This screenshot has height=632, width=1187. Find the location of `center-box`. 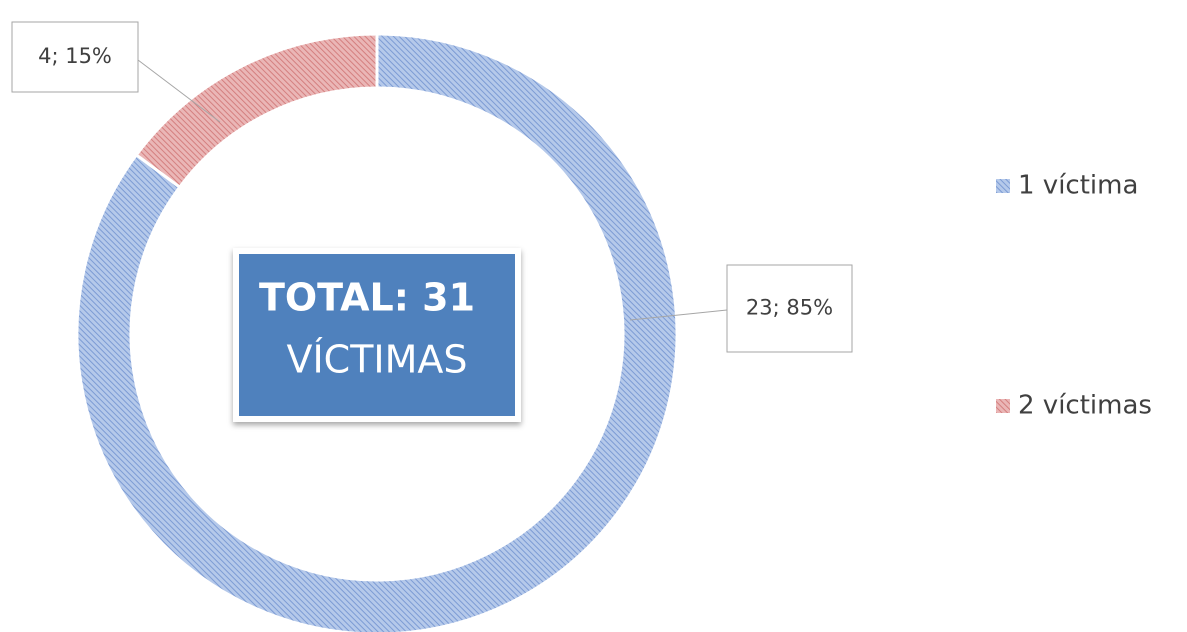

center-box is located at coordinates (377, 335).